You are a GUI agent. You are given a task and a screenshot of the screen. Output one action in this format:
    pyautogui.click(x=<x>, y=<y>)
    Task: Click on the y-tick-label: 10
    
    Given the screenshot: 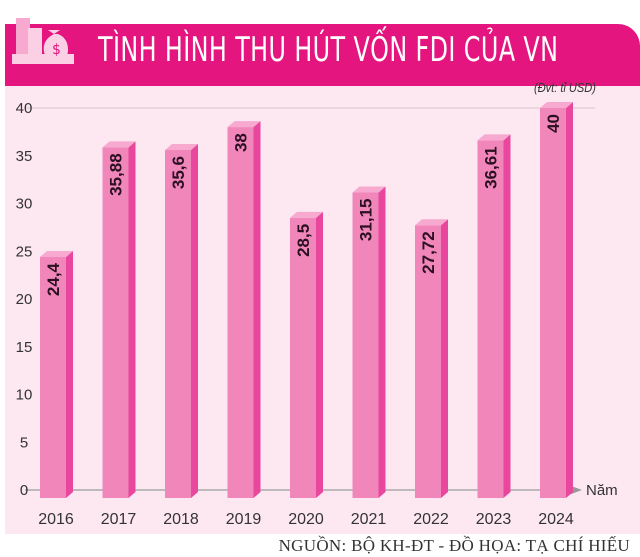 What is the action you would take?
    pyautogui.click(x=24, y=395)
    